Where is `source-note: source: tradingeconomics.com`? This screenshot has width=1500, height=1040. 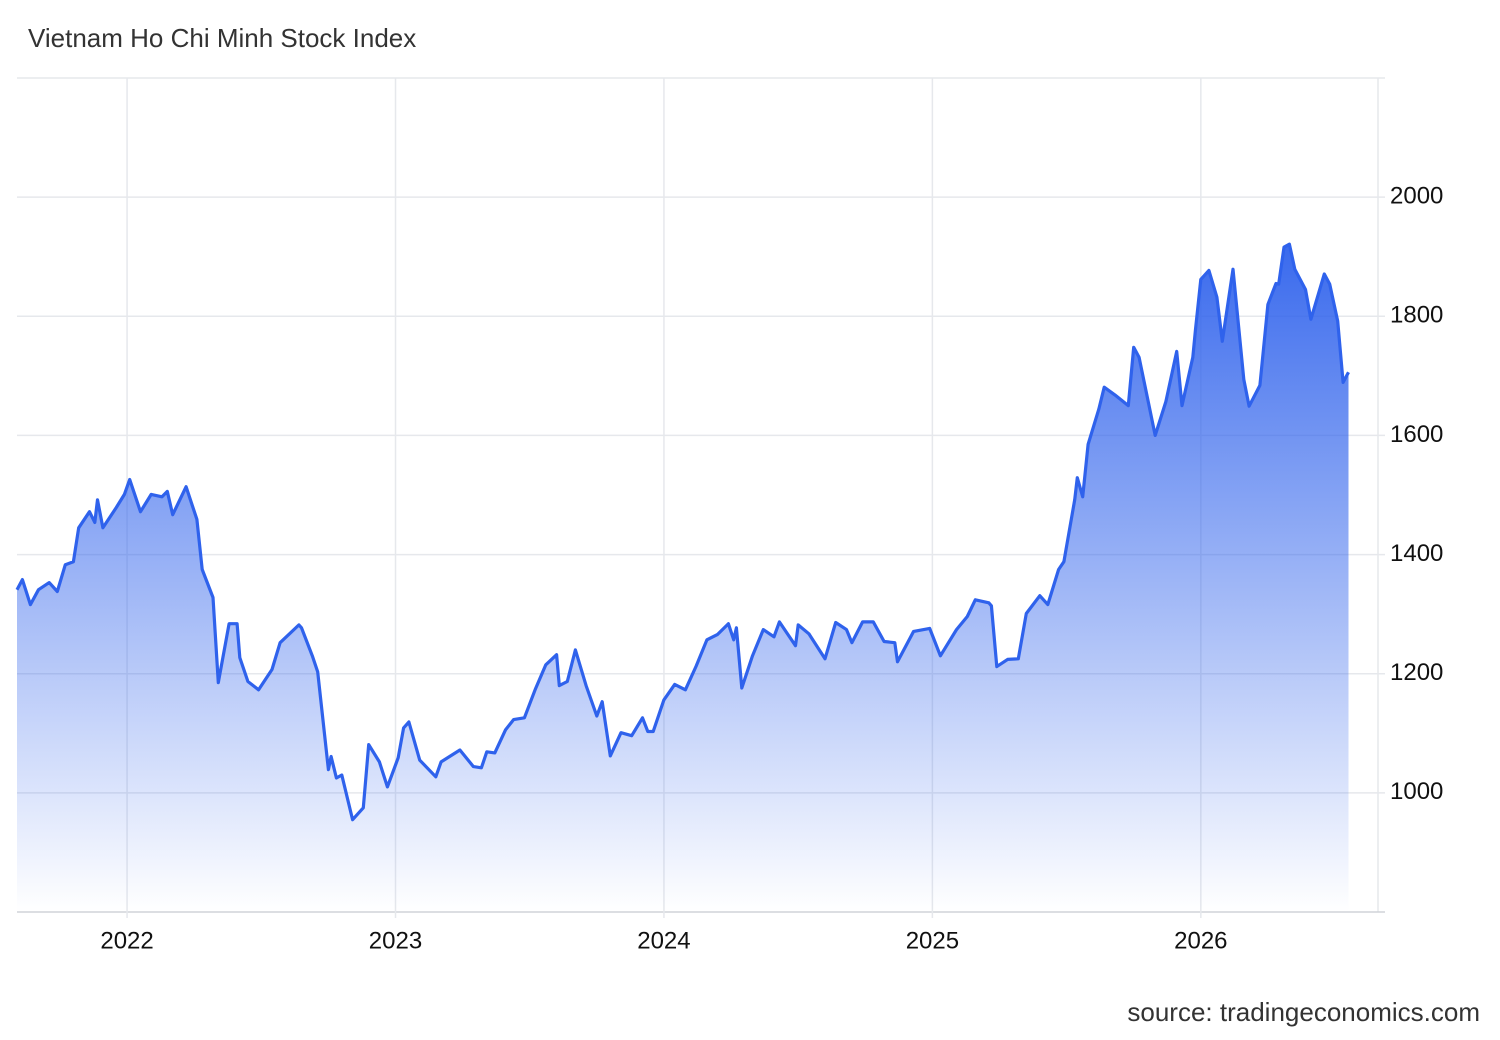
source-note: source: tradingeconomics.com is located at coordinates (1303, 1012).